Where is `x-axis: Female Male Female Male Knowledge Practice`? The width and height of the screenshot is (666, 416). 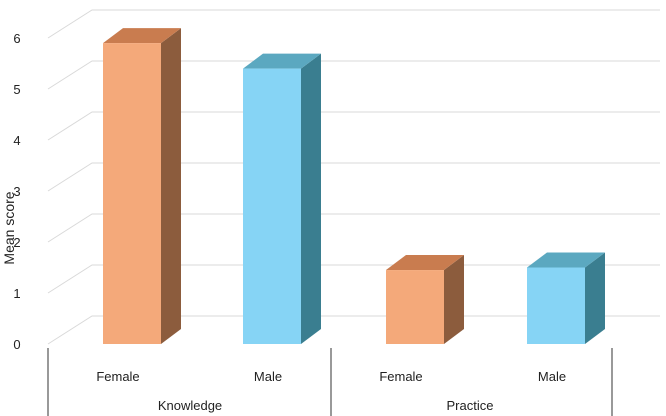
x-axis: Female Male Female Male Knowledge Practice is located at coordinates (330, 382).